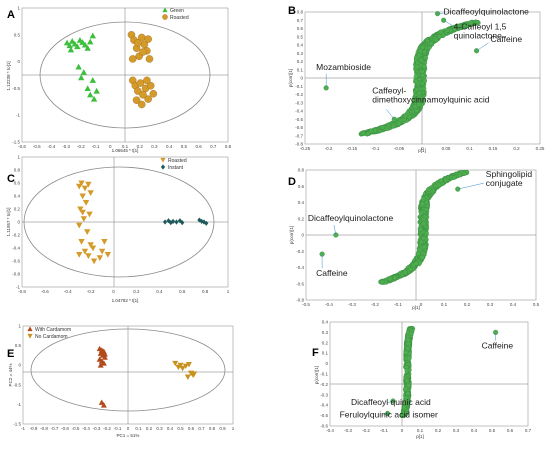  Describe the element at coordinates (528, 430) in the screenshot. I see `x-tick-label: 0.7` at that location.